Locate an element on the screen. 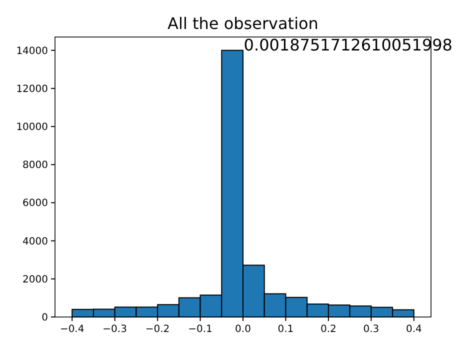 The image size is (474, 347). y-tick-label: 10000 is located at coordinates (32, 128).